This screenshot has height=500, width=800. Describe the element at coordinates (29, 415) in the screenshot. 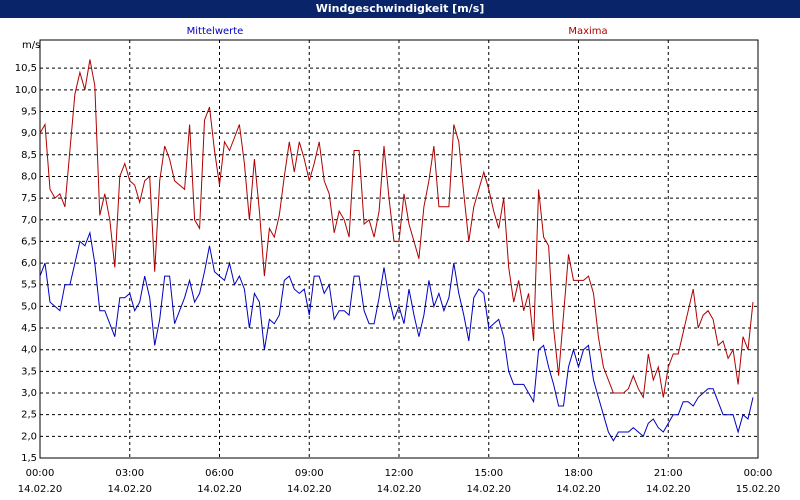

I see `y-tick-label: 2,5` at that location.